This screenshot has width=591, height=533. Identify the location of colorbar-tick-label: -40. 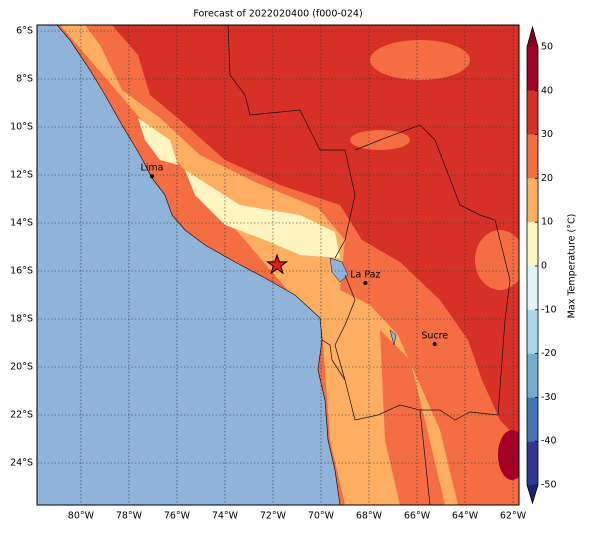
(549, 441).